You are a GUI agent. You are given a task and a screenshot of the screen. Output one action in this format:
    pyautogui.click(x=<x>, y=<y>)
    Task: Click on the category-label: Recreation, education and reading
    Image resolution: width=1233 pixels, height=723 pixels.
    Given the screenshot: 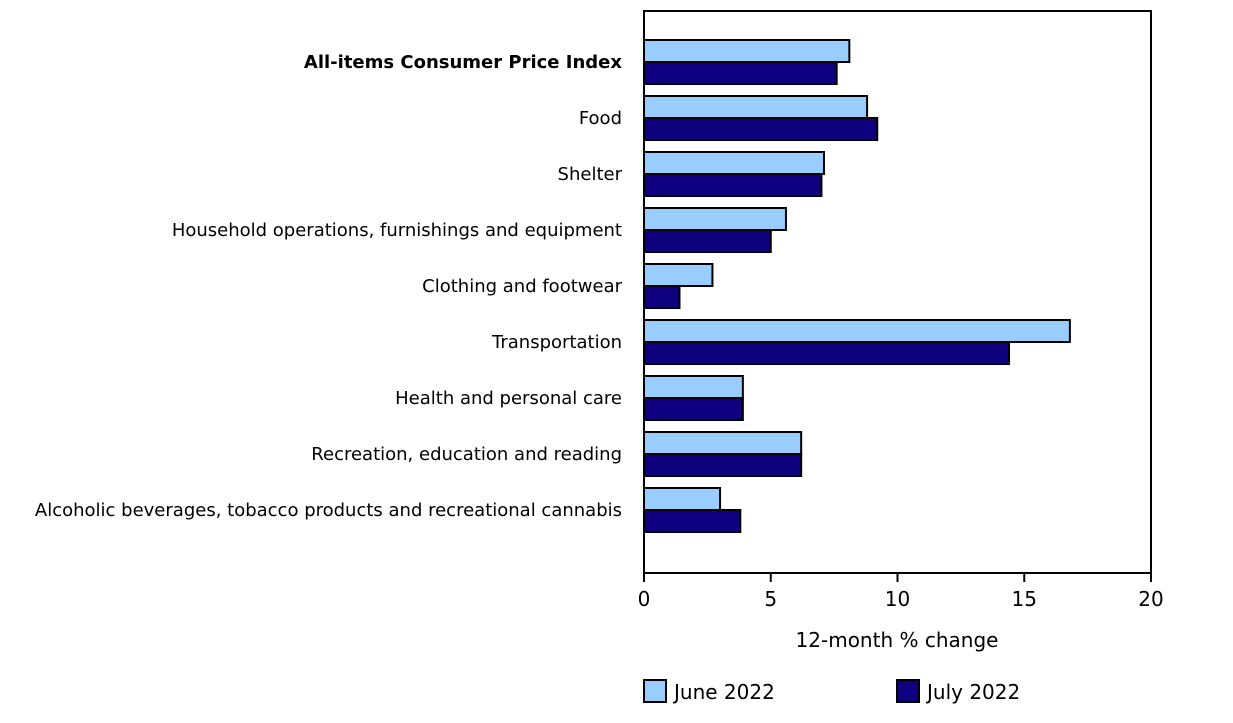 What is the action you would take?
    pyautogui.click(x=466, y=454)
    